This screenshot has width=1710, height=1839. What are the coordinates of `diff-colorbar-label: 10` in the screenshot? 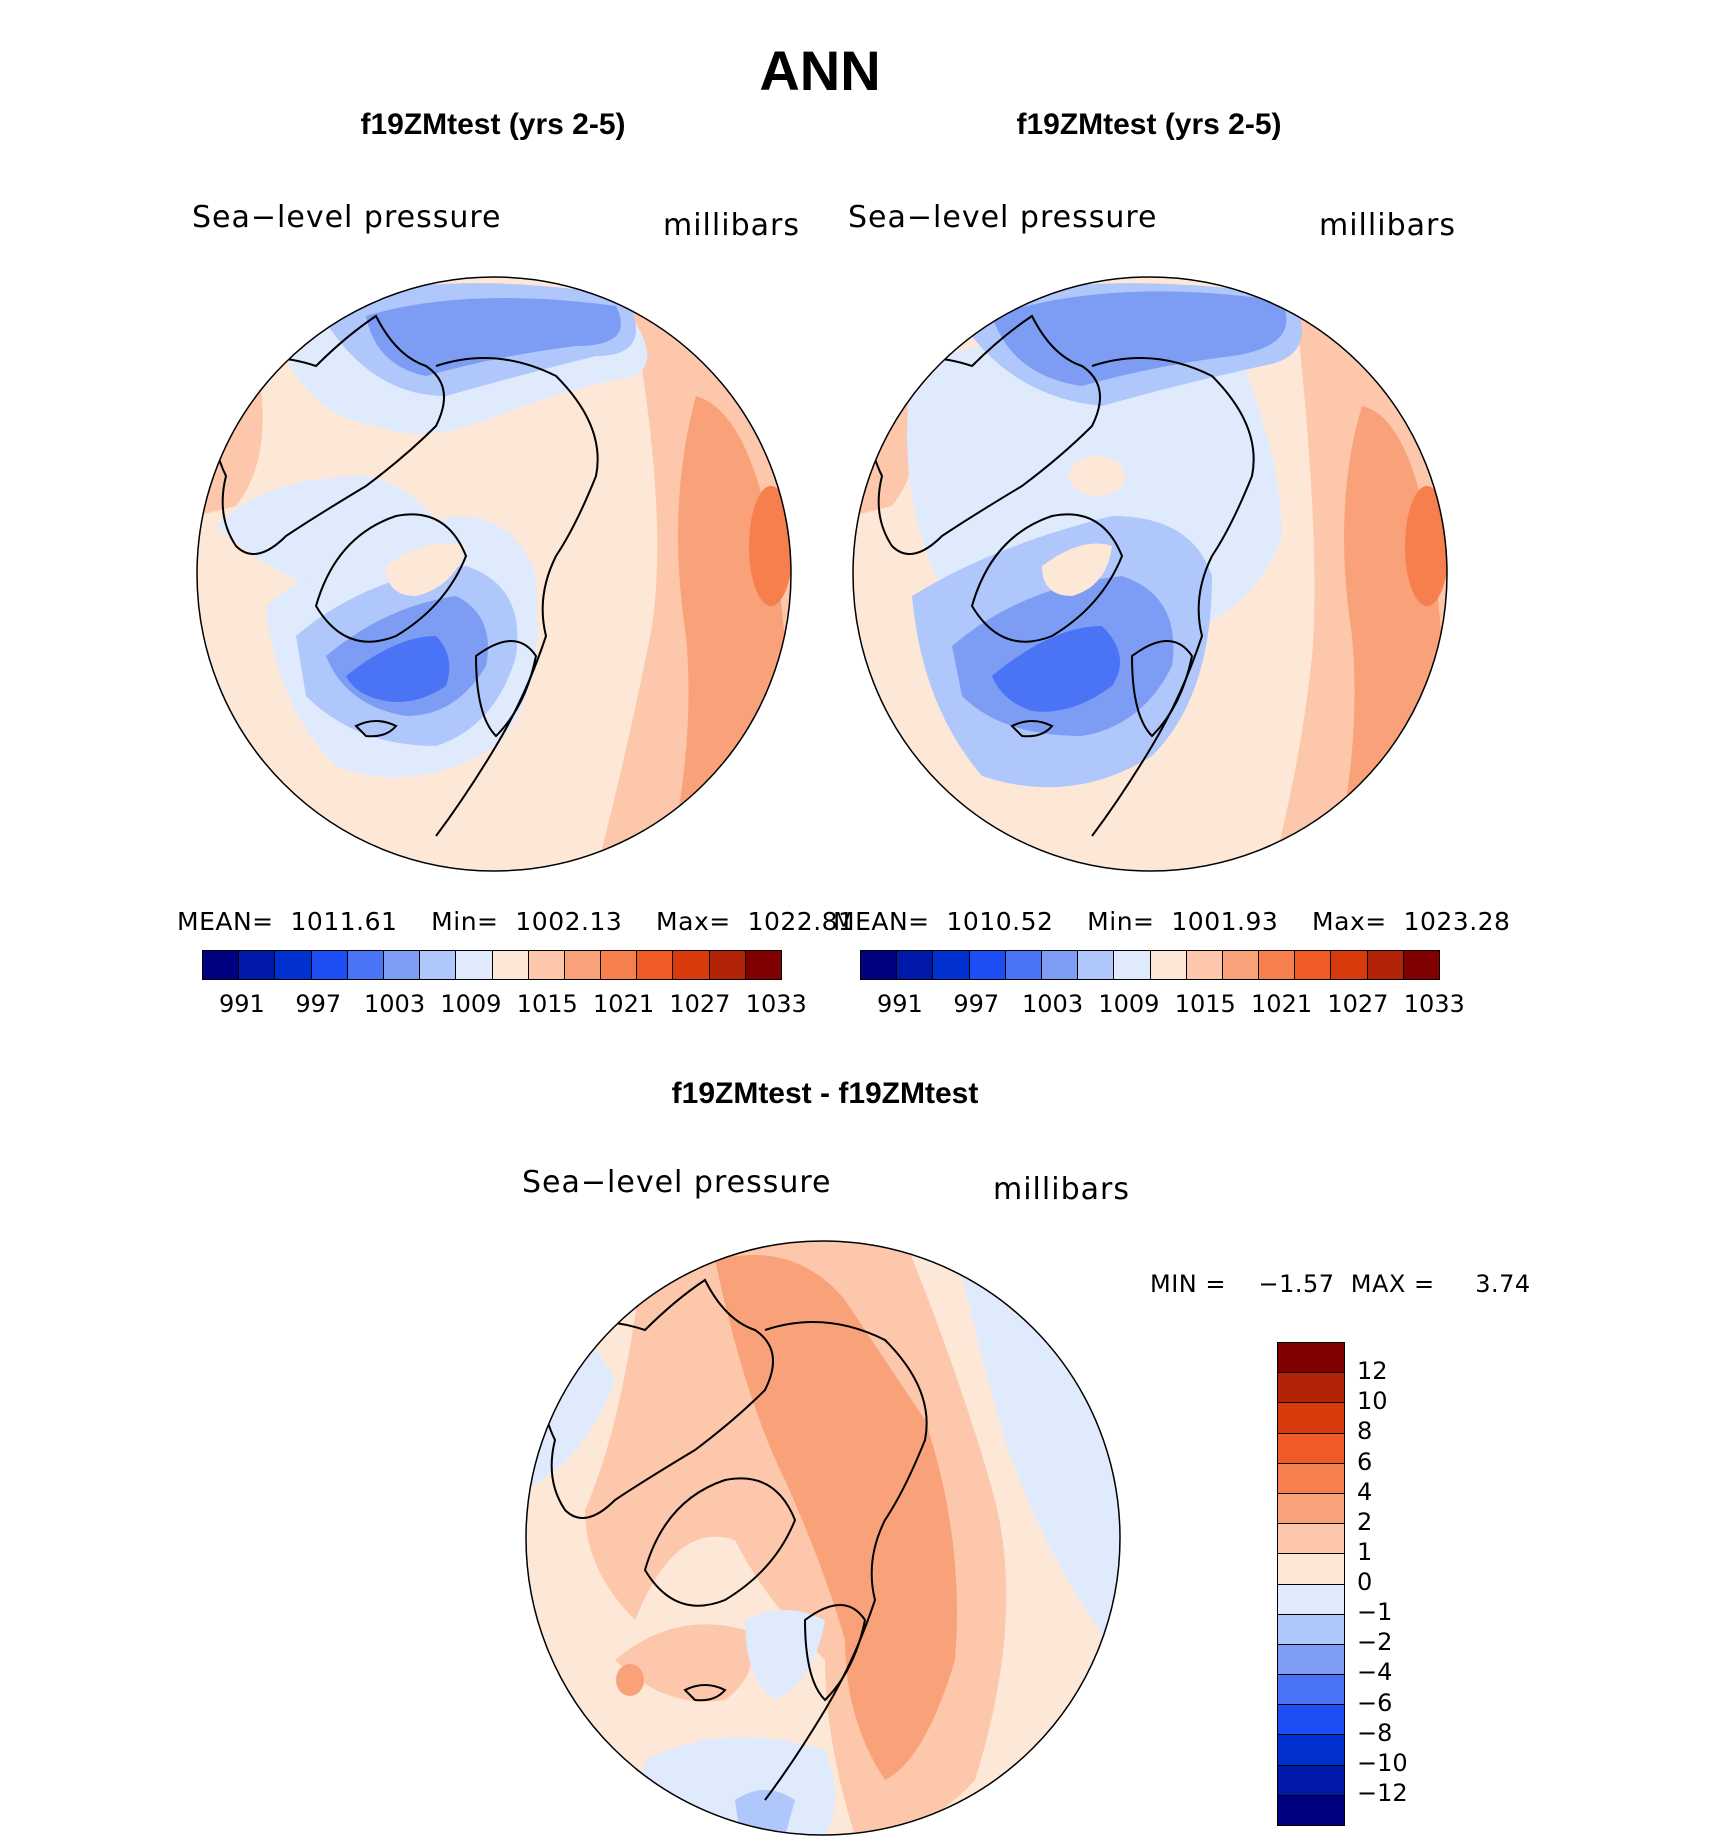 It's located at (1372, 1401).